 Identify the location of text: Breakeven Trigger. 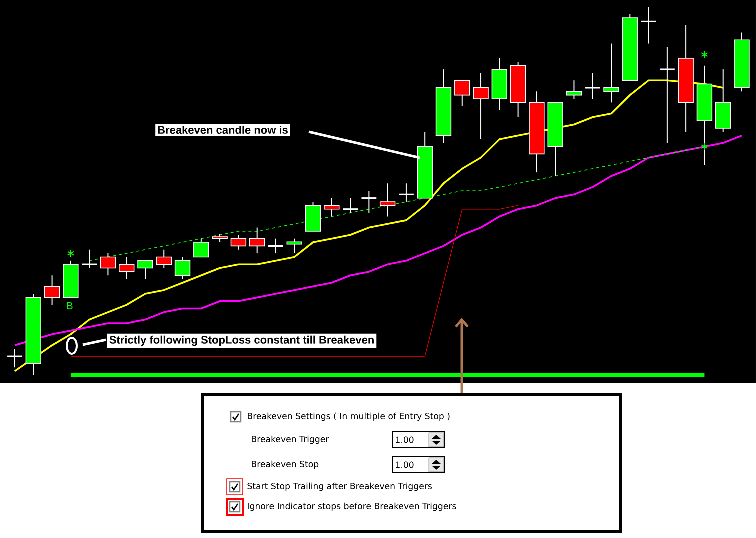
(291, 440).